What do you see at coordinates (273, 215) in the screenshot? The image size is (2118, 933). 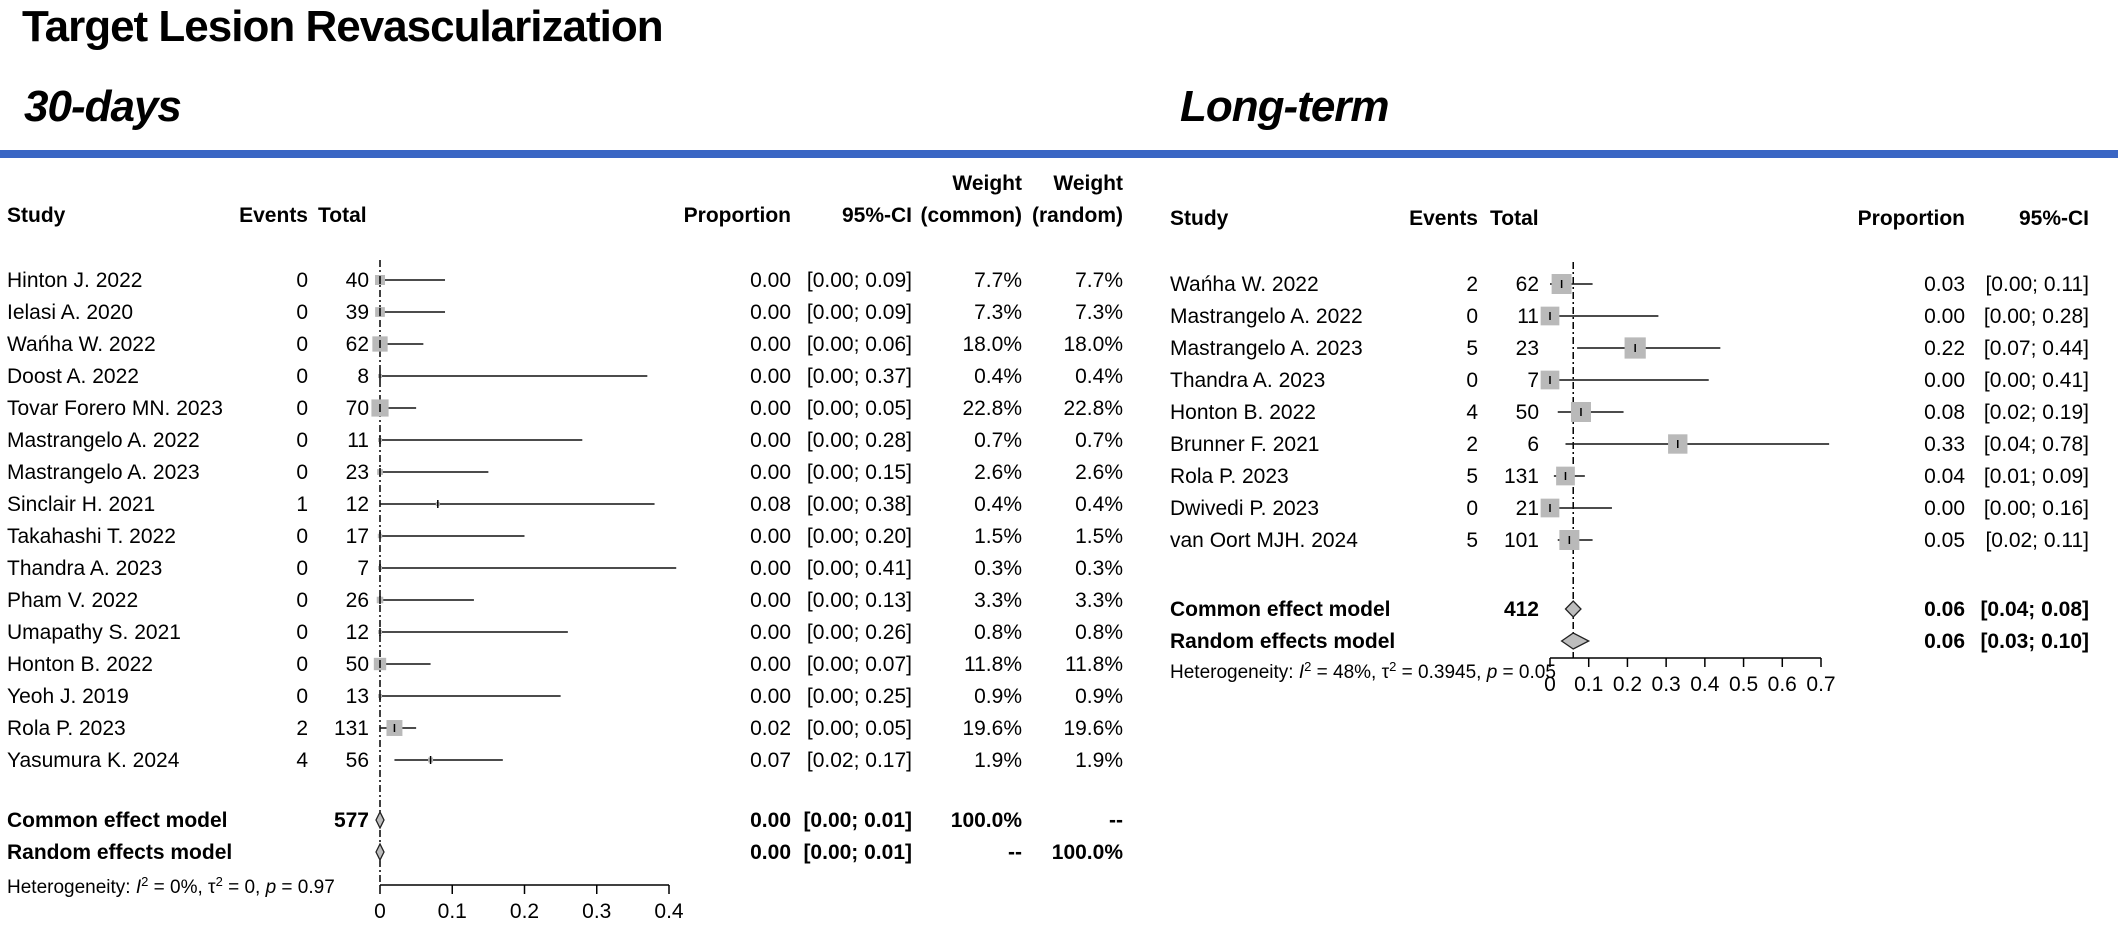 I see `header-events: Events` at bounding box center [273, 215].